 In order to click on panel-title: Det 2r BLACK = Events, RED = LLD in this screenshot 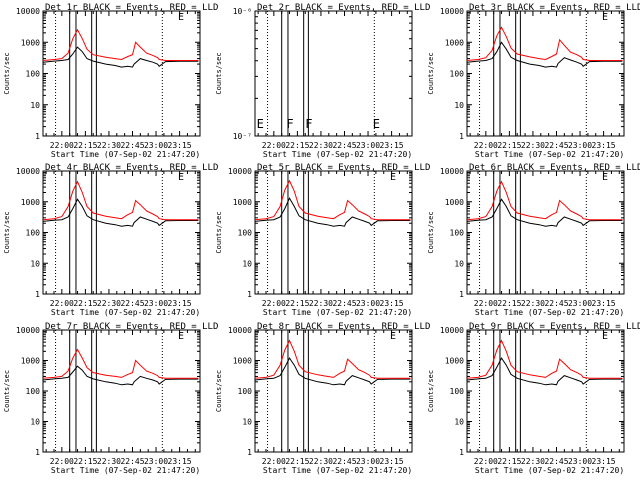, I will do `click(343, 8)`.